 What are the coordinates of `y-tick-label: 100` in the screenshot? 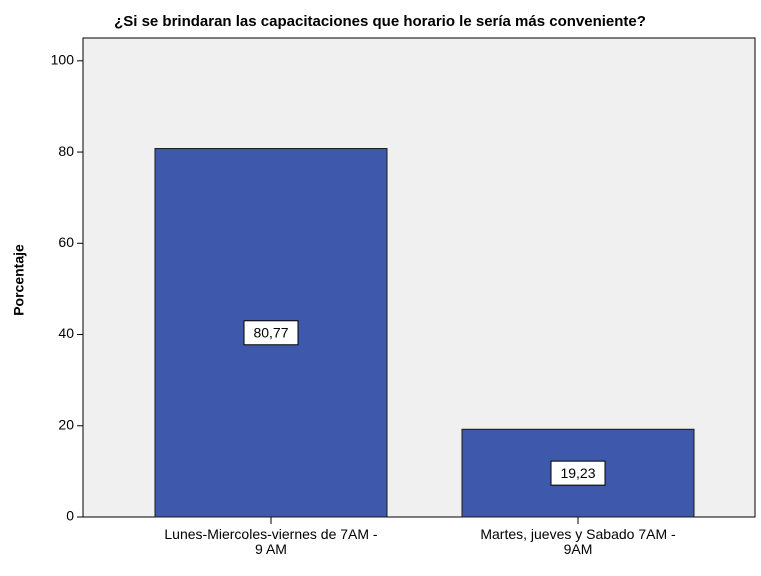 It's located at (63, 60).